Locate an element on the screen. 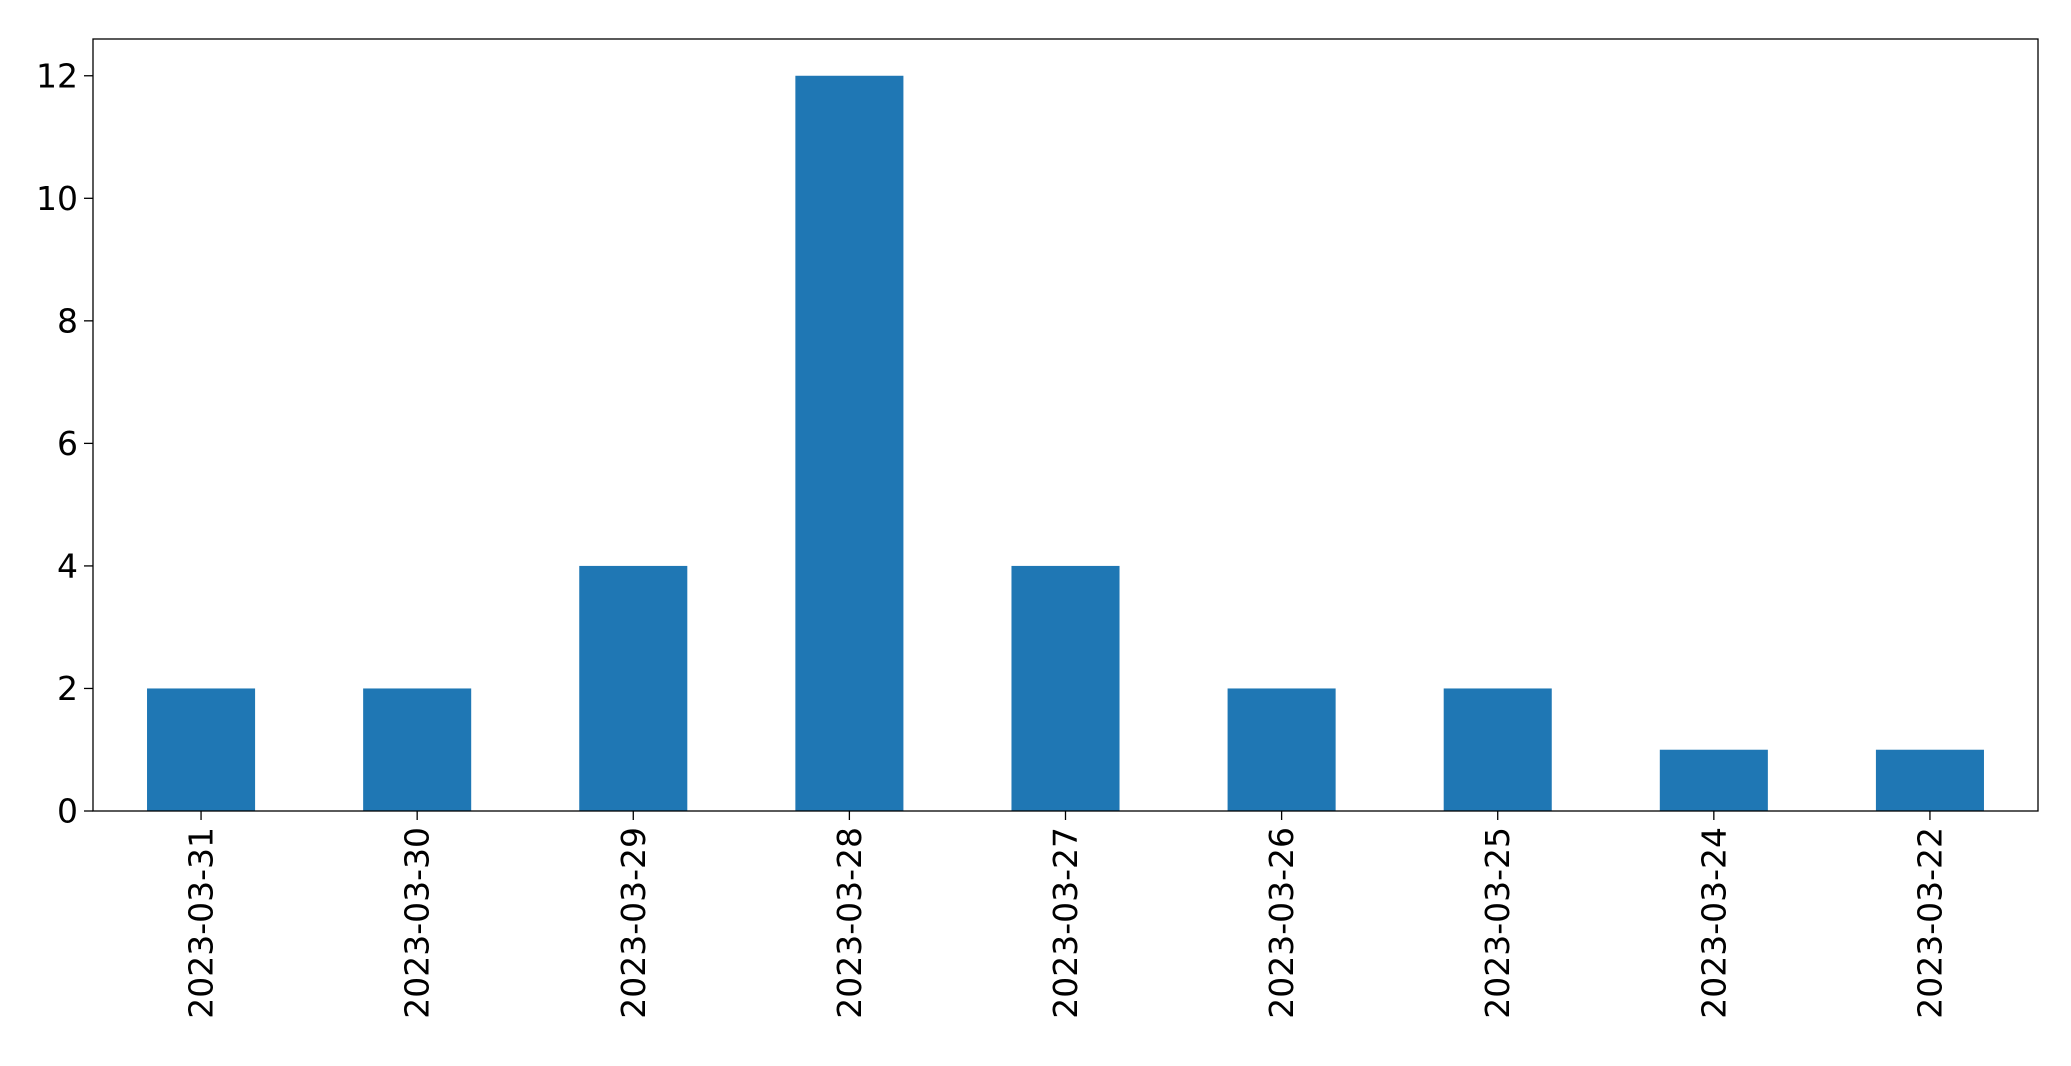 The height and width of the screenshot is (1066, 2071). y-tick-label: 8 is located at coordinates (67, 320).